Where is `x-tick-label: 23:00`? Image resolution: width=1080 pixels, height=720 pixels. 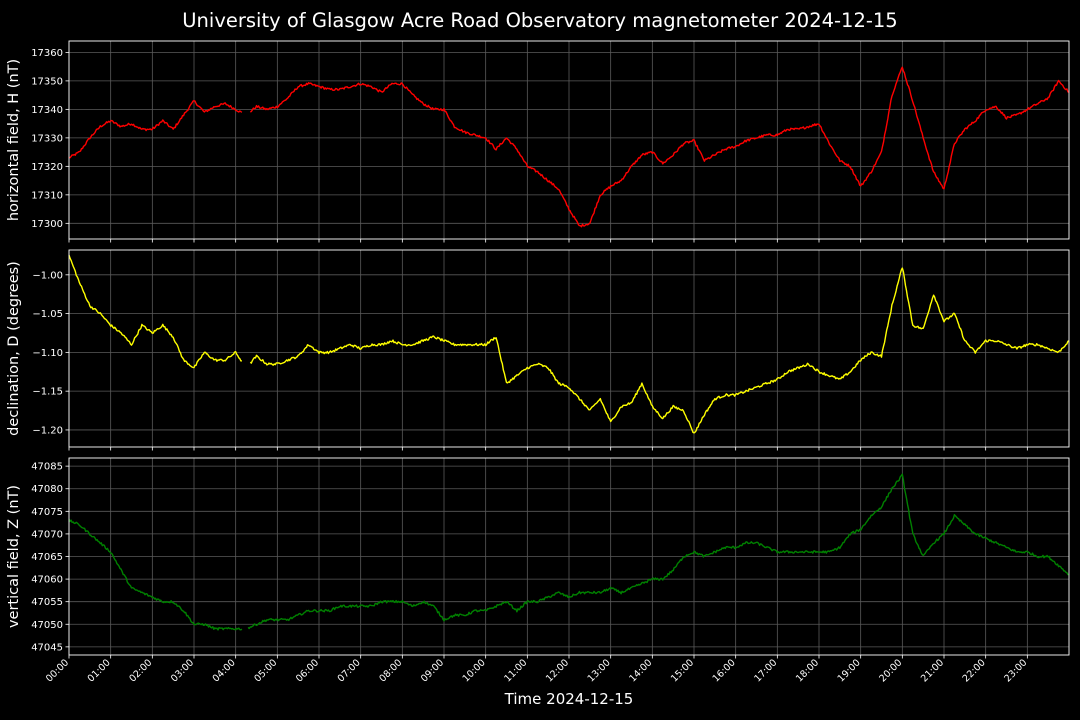 x-tick-label: 23:00 is located at coordinates (1015, 670).